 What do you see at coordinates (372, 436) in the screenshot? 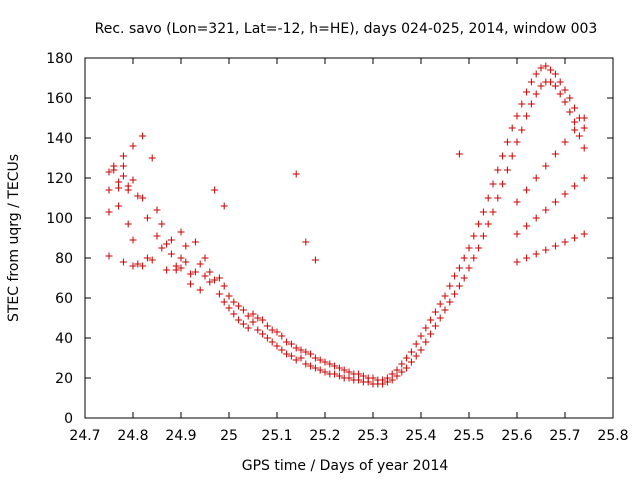
I see `x-tick-label: 25.3` at bounding box center [372, 436].